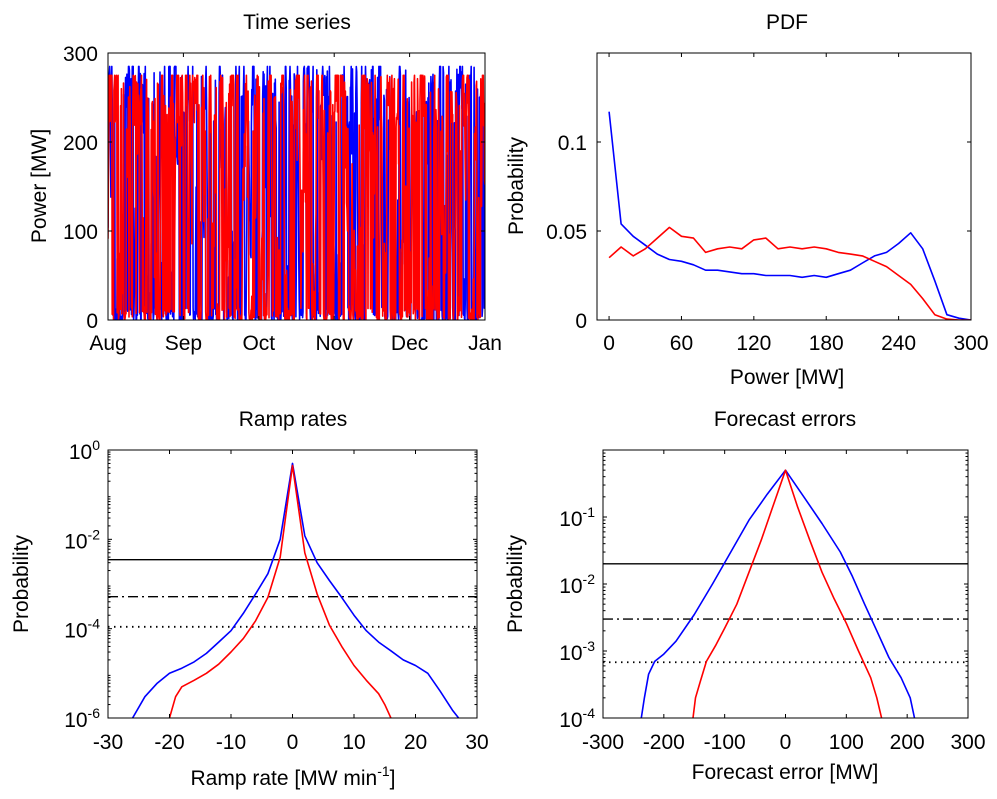 Image resolution: width=997 pixels, height=799 pixels. I want to click on xtick-label-ramp: -20, so click(169, 742).